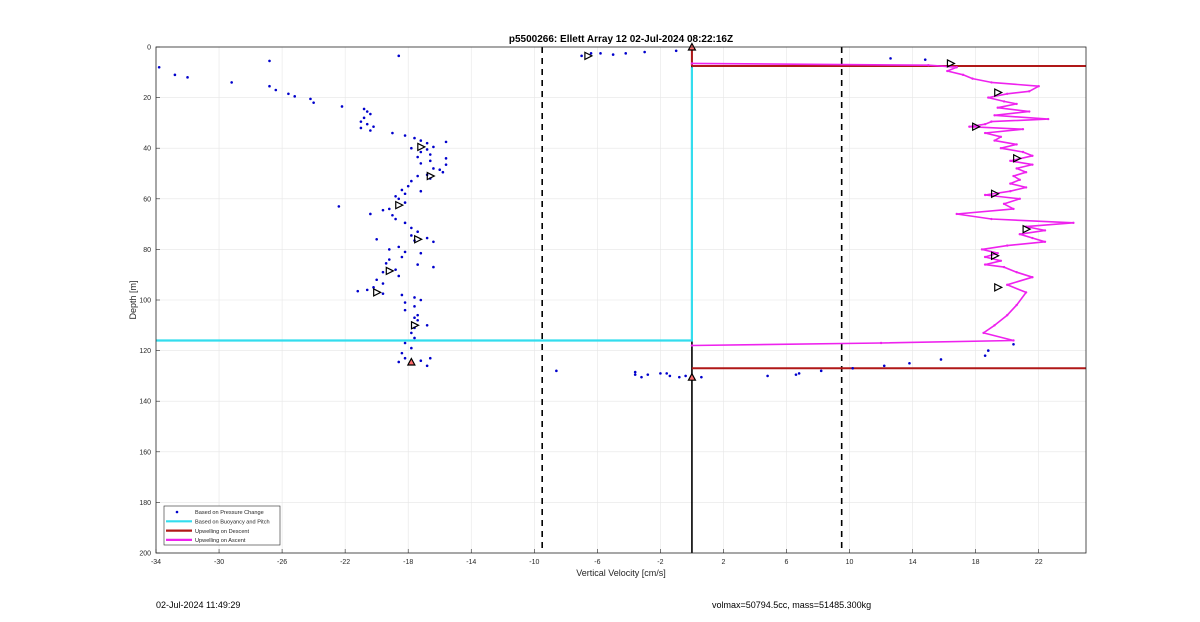  Describe the element at coordinates (145, 452) in the screenshot. I see `y-tick-label: 160` at that location.